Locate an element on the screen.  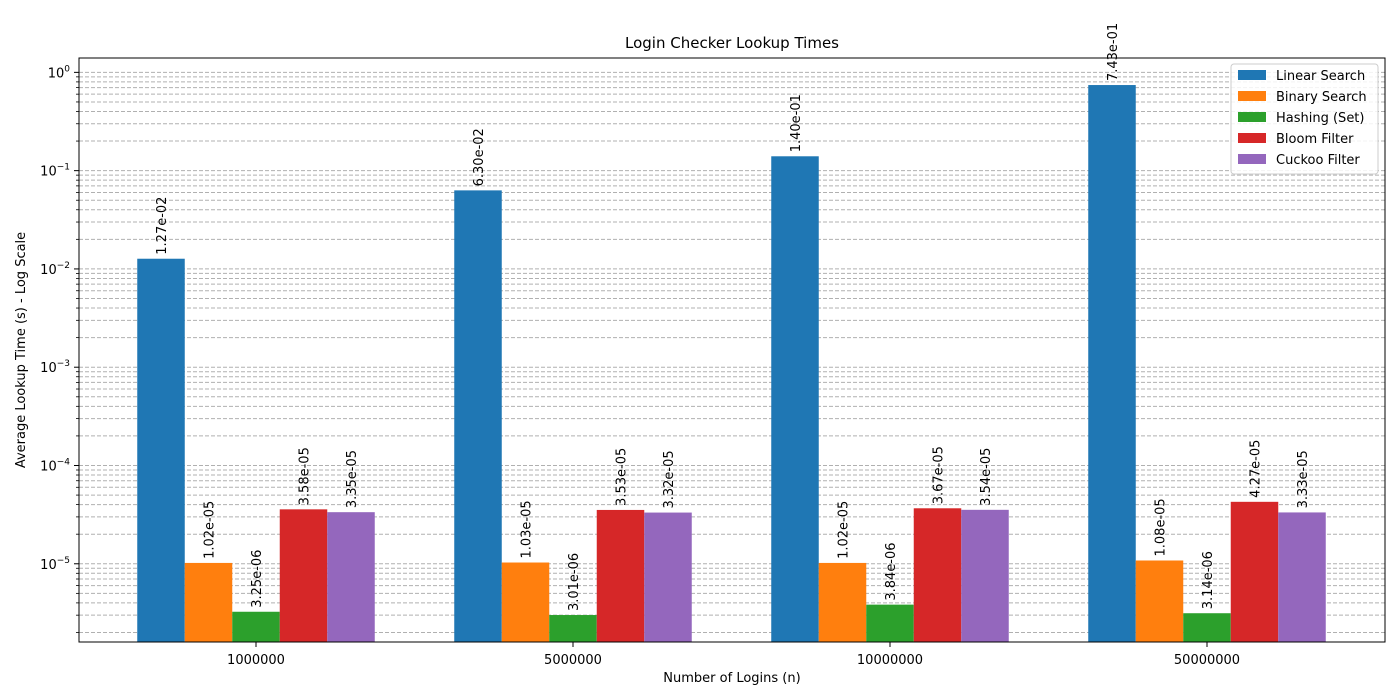
chart-title: Login Checker Lookup Times is located at coordinates (732, 43).